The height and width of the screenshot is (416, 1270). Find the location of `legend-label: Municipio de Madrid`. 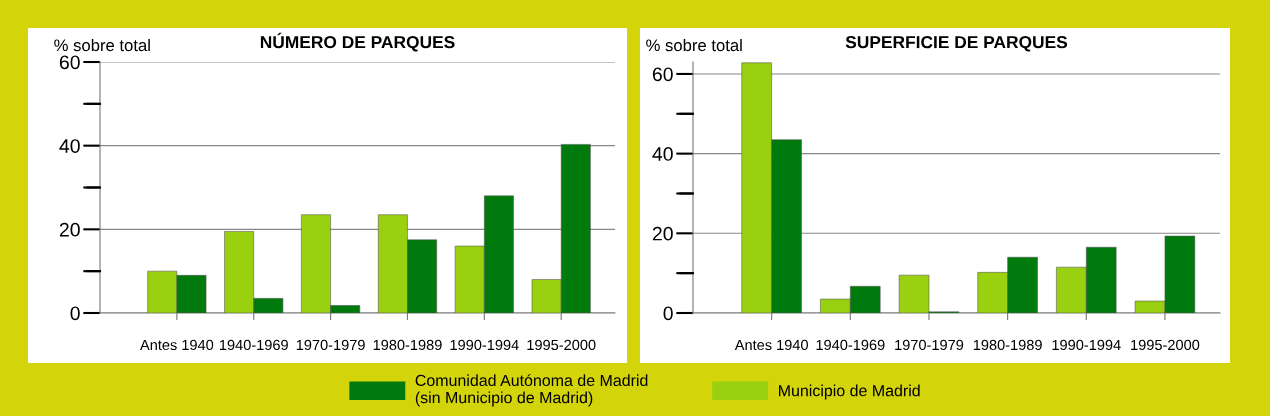

legend-label: Municipio de Madrid is located at coordinates (849, 392).